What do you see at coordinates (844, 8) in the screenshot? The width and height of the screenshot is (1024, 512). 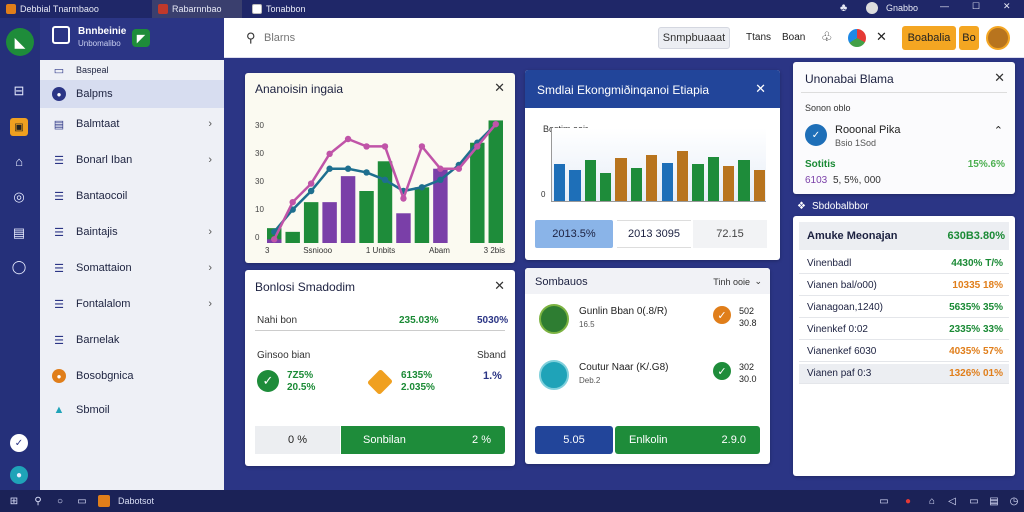 I see `bell-icon: ♣` at bounding box center [844, 8].